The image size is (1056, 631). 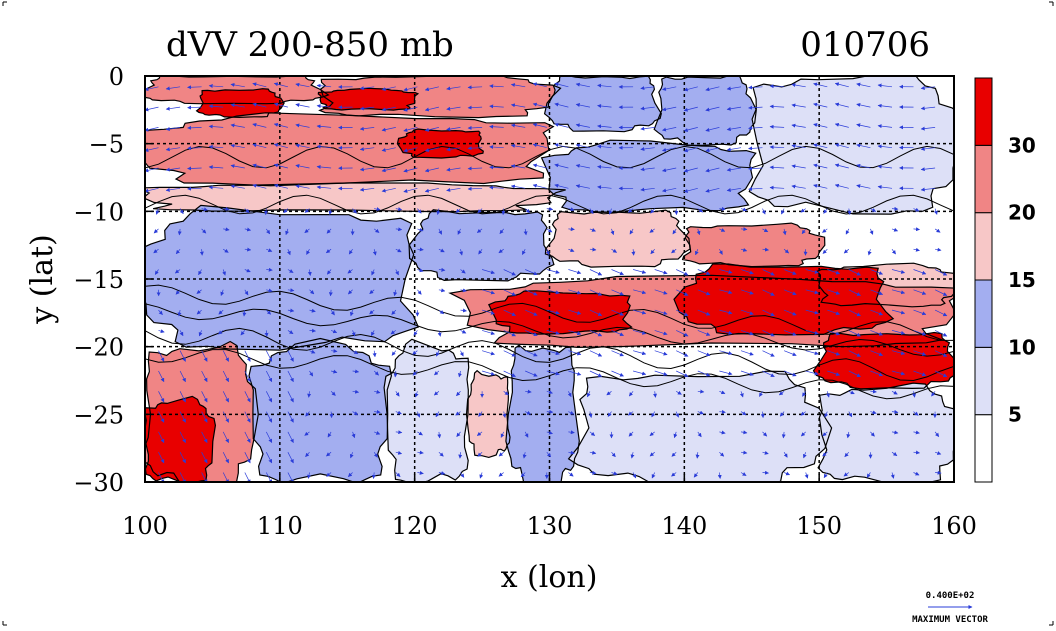 I want to click on y-tick-label: 0, so click(x=116, y=77).